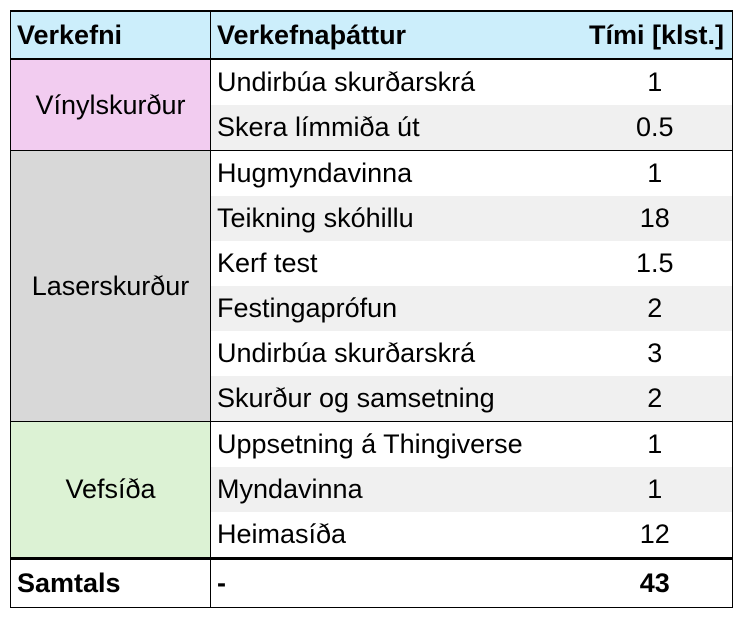 The image size is (745, 625). I want to click on task-cell: Hugmyndavinna, so click(394, 173).